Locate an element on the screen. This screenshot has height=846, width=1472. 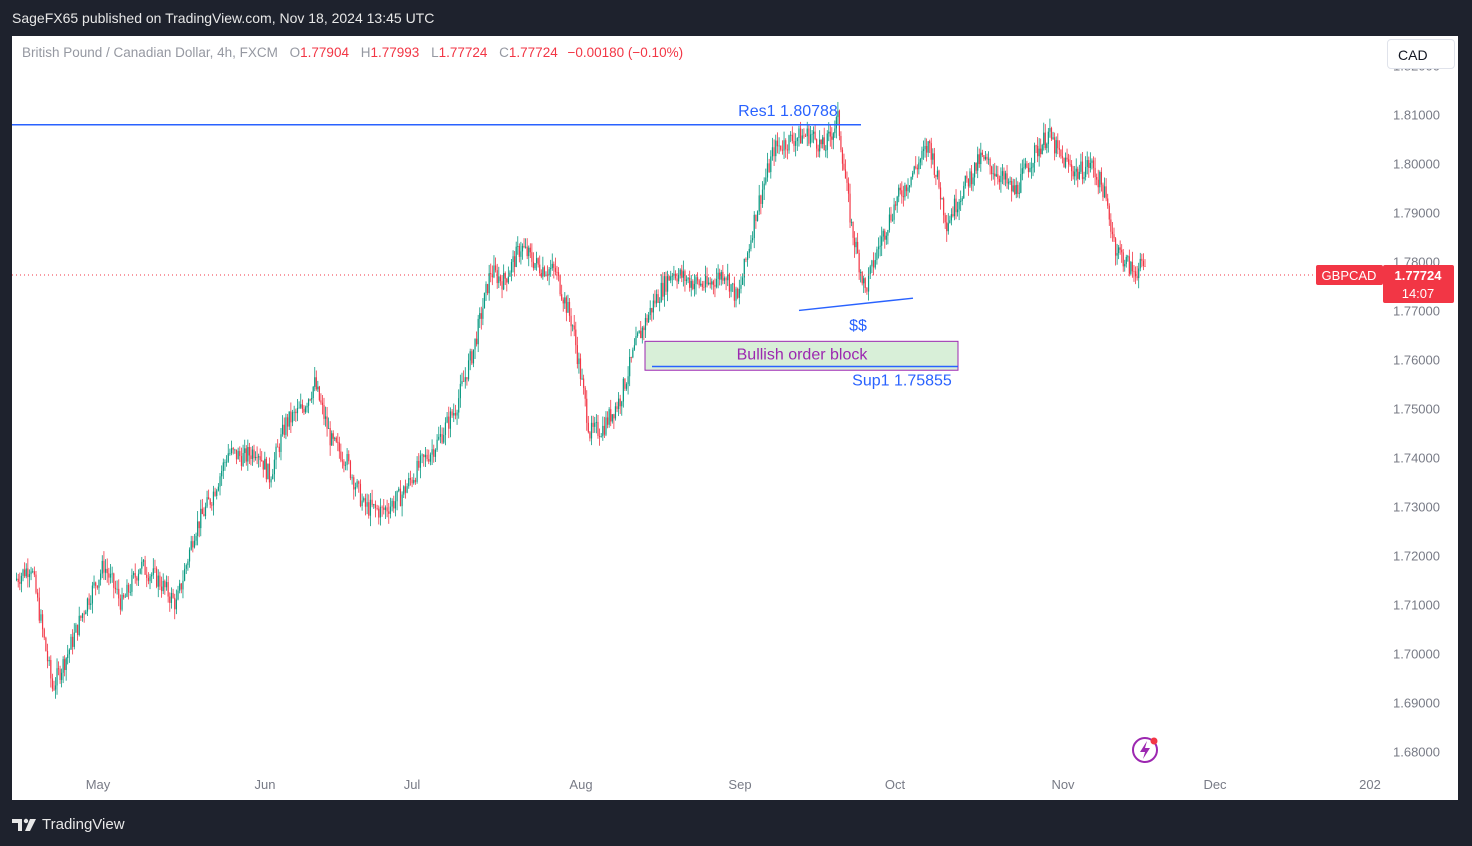
y-tick-label: 1.81000 is located at coordinates (1416, 114).